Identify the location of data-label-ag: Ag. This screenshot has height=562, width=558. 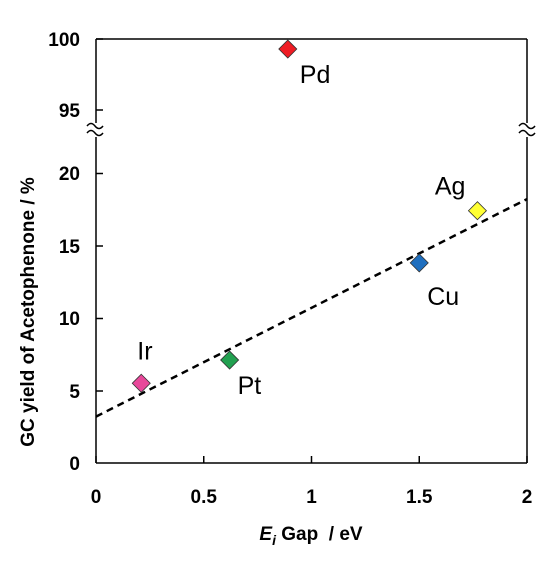
(450, 187).